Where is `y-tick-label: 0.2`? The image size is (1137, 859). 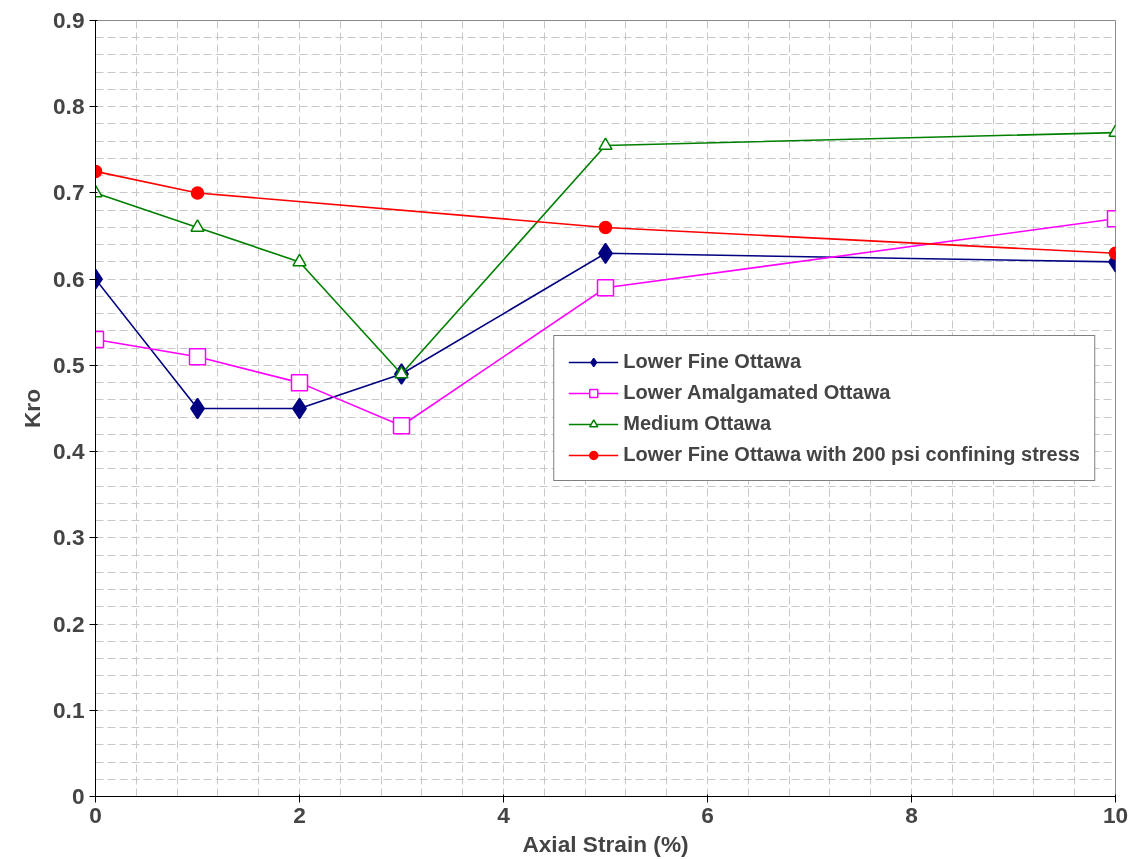 y-tick-label: 0.2 is located at coordinates (69, 623).